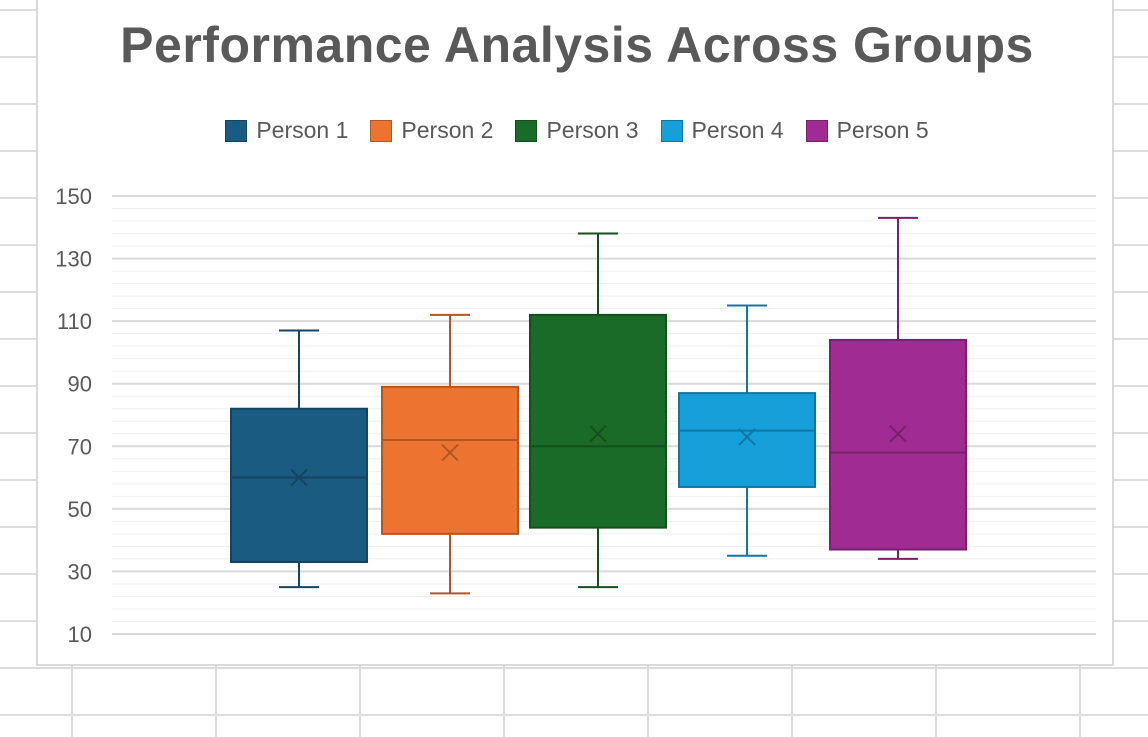 This screenshot has width=1148, height=737. What do you see at coordinates (80, 634) in the screenshot?
I see `y-tick-label: 10` at bounding box center [80, 634].